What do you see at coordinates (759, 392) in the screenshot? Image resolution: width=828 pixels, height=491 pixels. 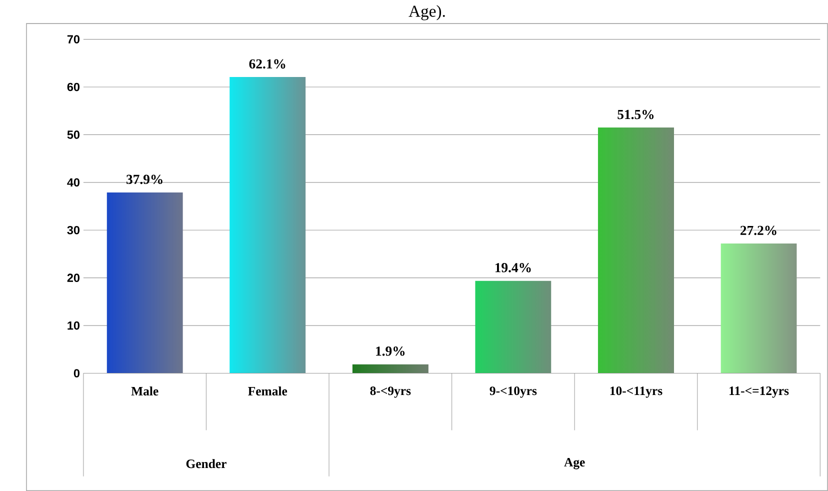 I see `x-tick-label: 11-<=12yrs` at bounding box center [759, 392].